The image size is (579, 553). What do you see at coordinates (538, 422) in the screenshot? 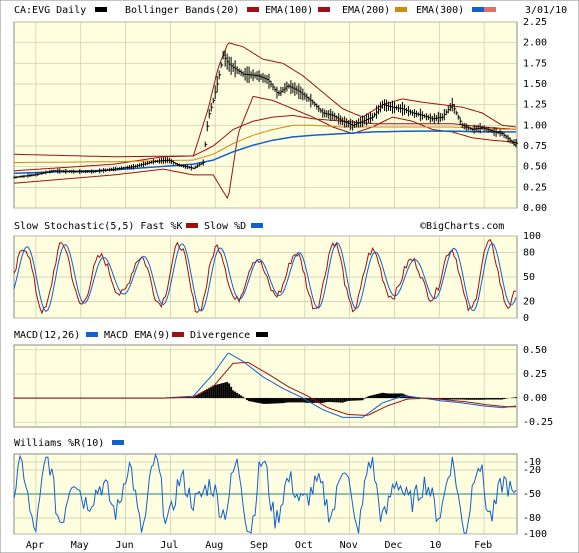
I see `macd-y-tick-label: -0.25` at bounding box center [538, 422].